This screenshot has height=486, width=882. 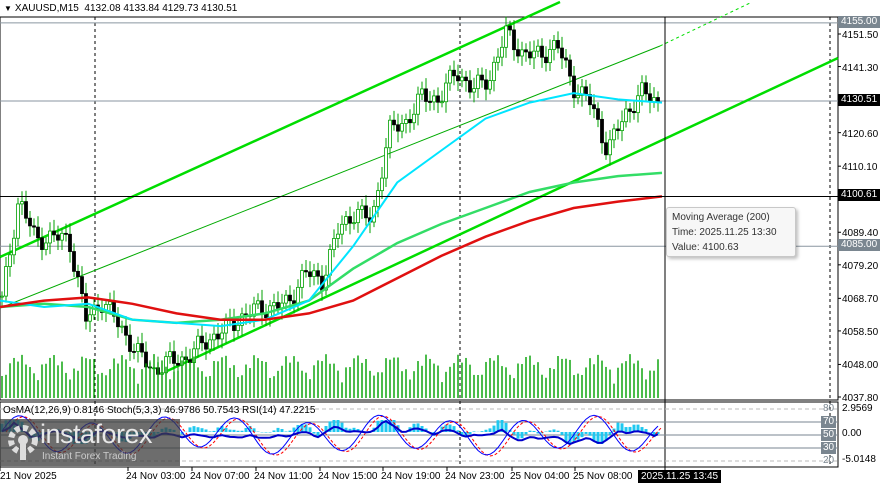 I want to click on cursor-time-tag: 2025.11.25 13:45, so click(x=680, y=476).